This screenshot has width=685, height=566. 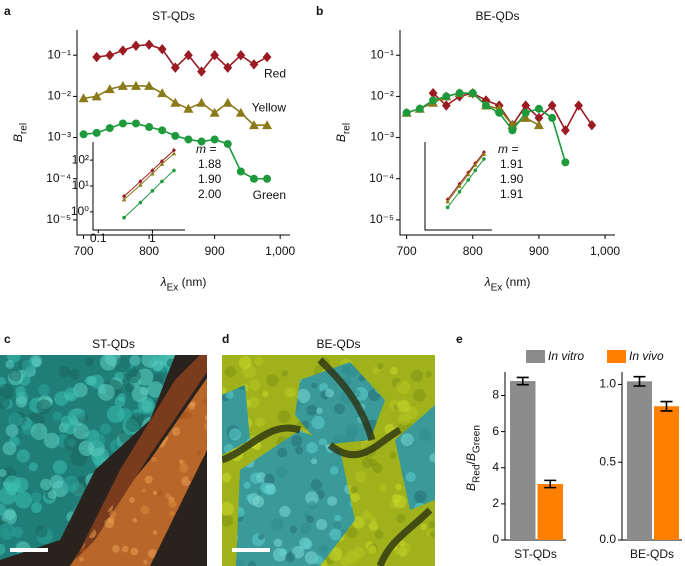 What do you see at coordinates (474, 186) in the screenshot?
I see `inset: m =1.911.901.91` at bounding box center [474, 186].